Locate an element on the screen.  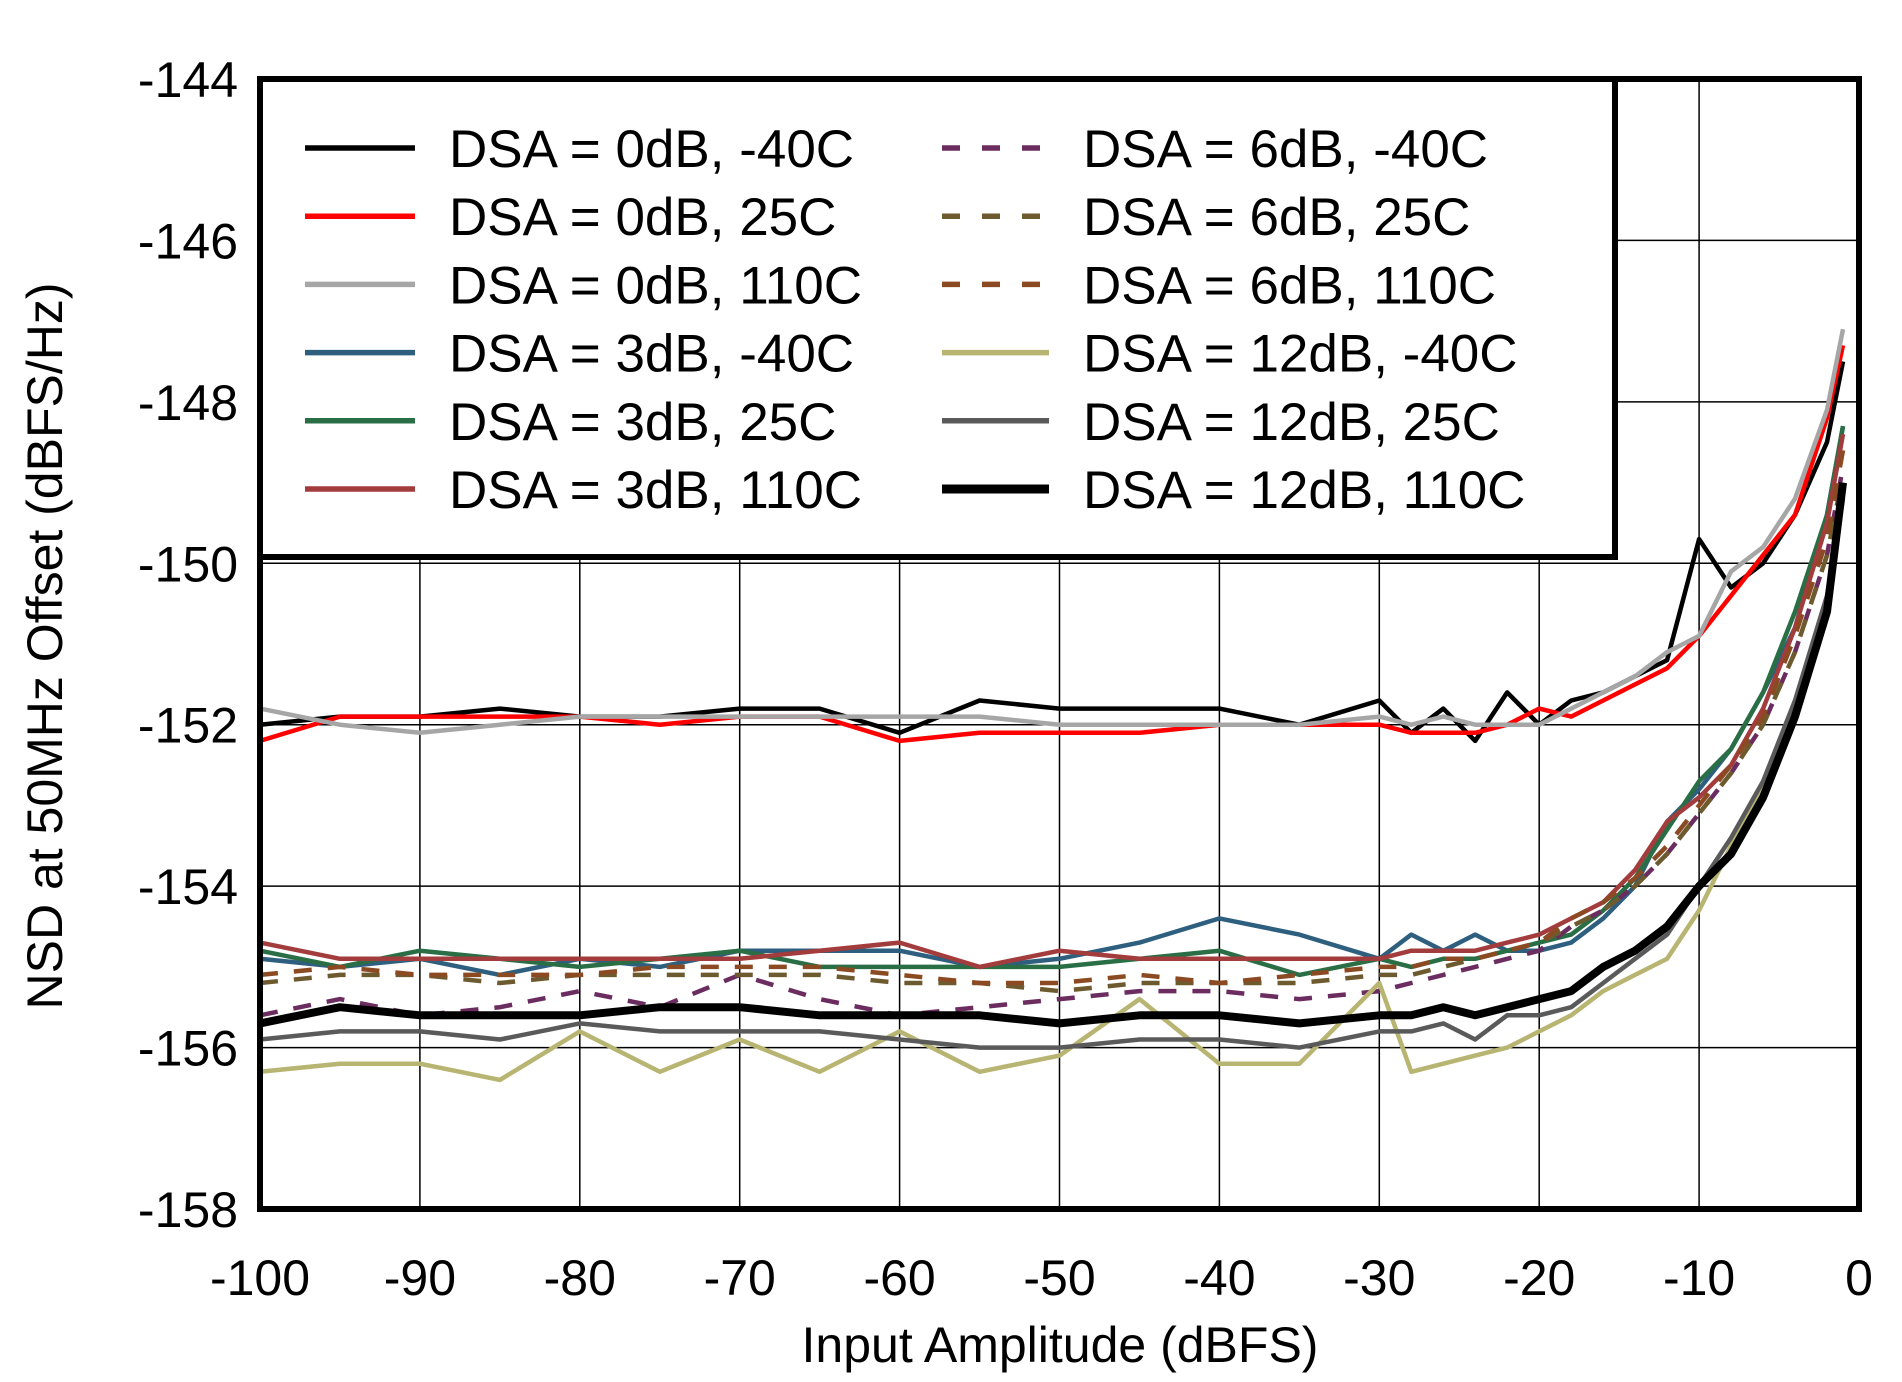
x-tick-label: -30 is located at coordinates (1379, 1278).